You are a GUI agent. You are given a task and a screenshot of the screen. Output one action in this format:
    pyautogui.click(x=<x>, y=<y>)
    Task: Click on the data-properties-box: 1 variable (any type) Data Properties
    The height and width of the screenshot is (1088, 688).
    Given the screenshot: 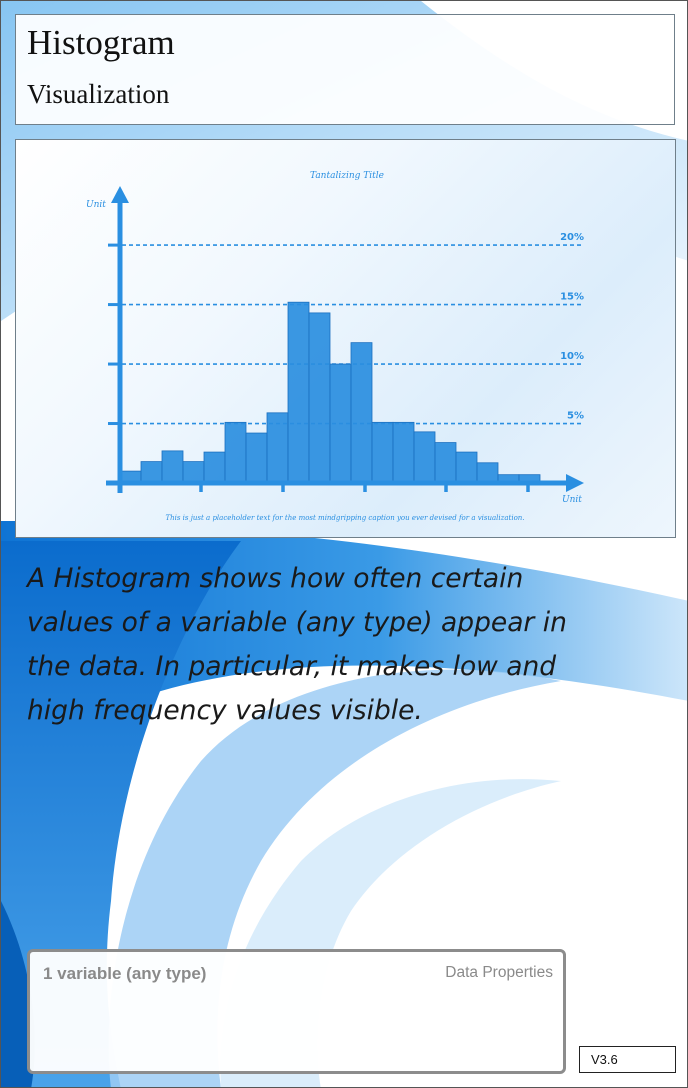 What is the action you would take?
    pyautogui.click(x=296, y=1011)
    